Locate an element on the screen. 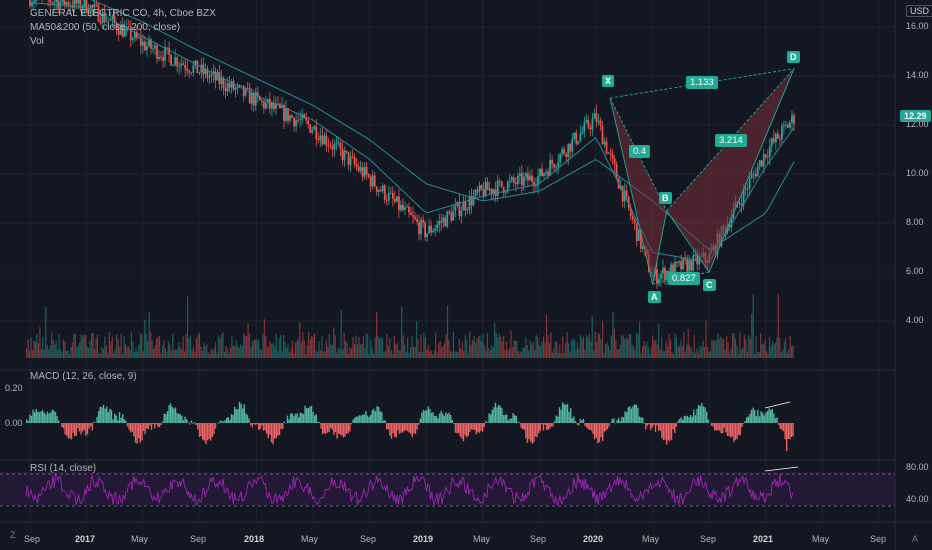 The image size is (932, 550). price-tick: 10.00 is located at coordinates (917, 173).